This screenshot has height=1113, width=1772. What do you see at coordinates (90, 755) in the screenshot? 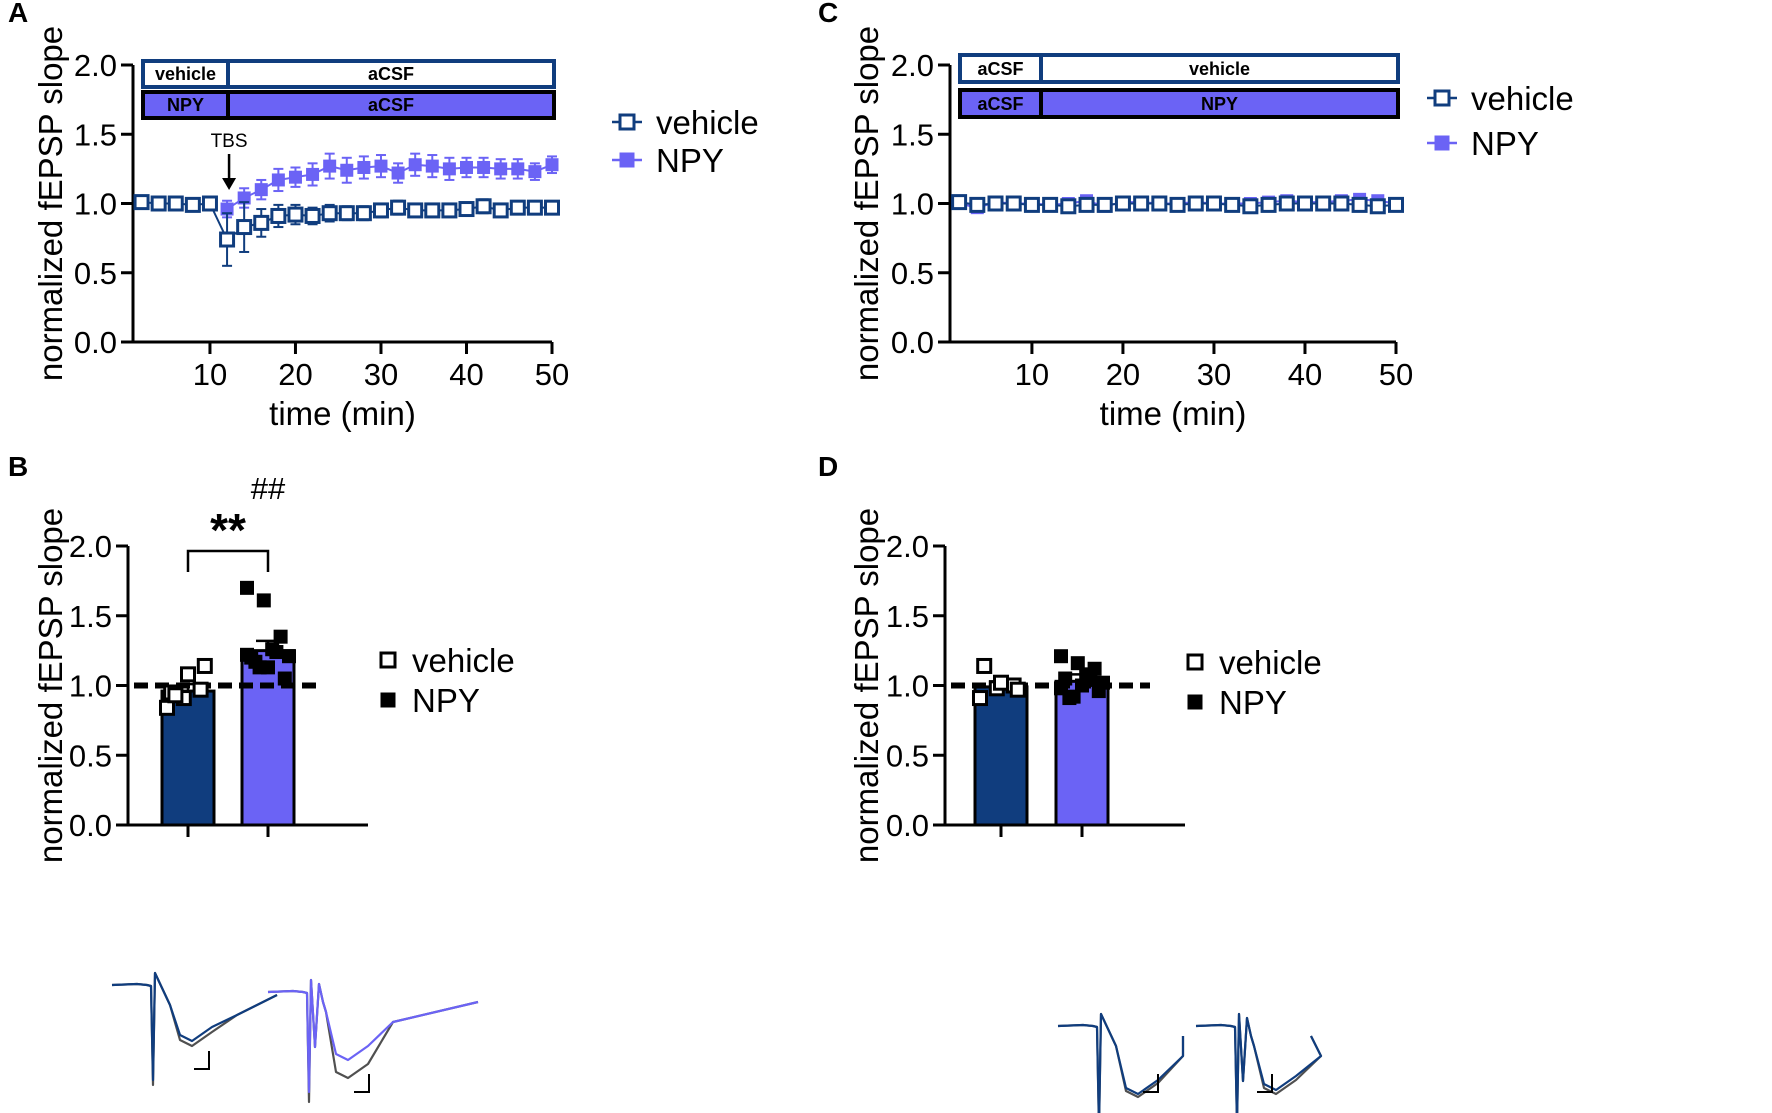
I see `y-tick-label: 0.5` at bounding box center [90, 755].